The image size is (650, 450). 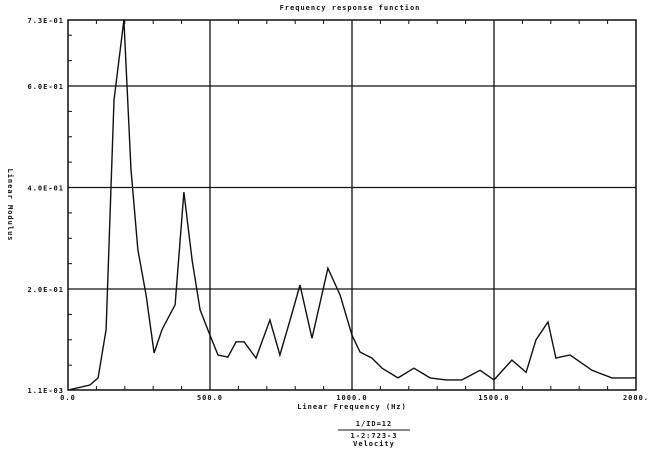 What do you see at coordinates (493, 398) in the screenshot?
I see `x-tick-label: 1500.0` at bounding box center [493, 398].